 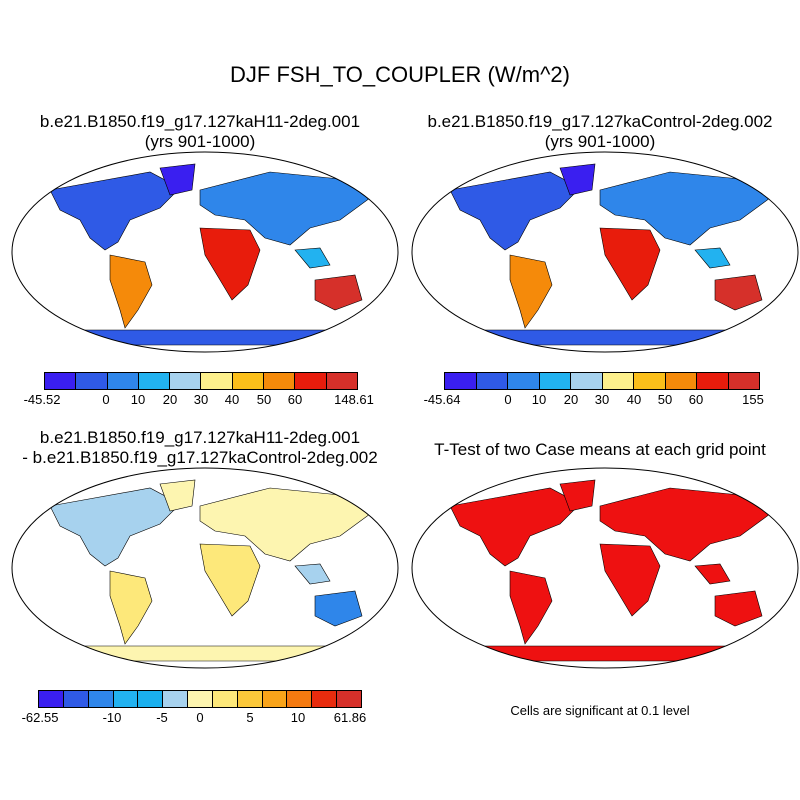 What do you see at coordinates (40, 717) in the screenshot?
I see `cb3-tick: -62.55` at bounding box center [40, 717].